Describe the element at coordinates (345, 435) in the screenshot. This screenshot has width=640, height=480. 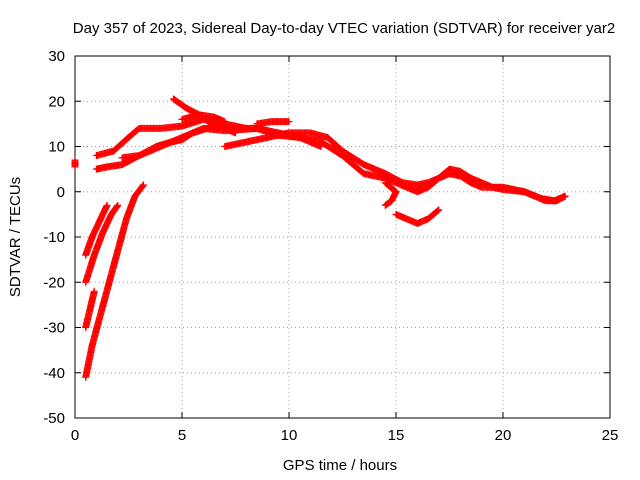
I see `x-tick-labels: 0 5 10 15 20 25` at that location.